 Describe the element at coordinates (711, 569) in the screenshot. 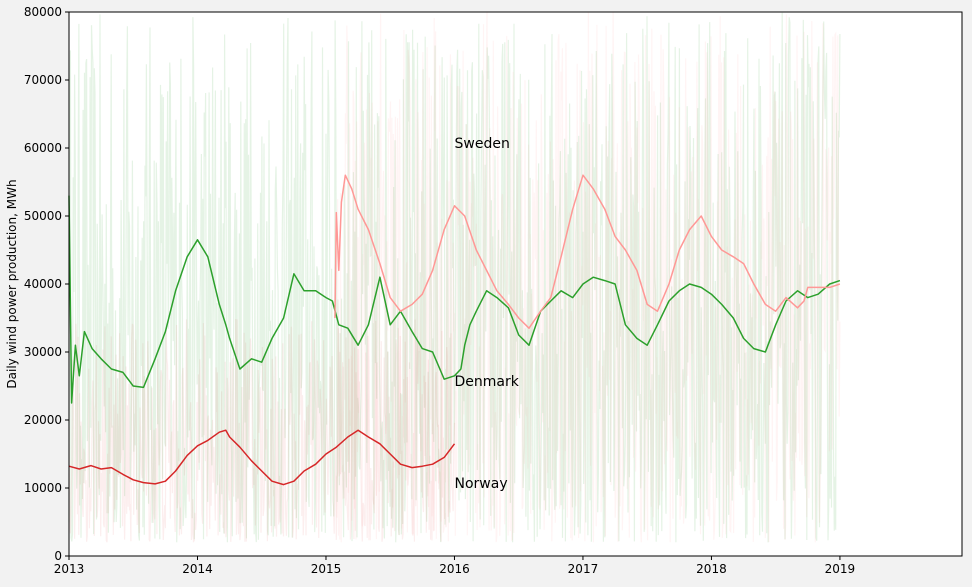

I see `x-tick-label: 2018` at that location.